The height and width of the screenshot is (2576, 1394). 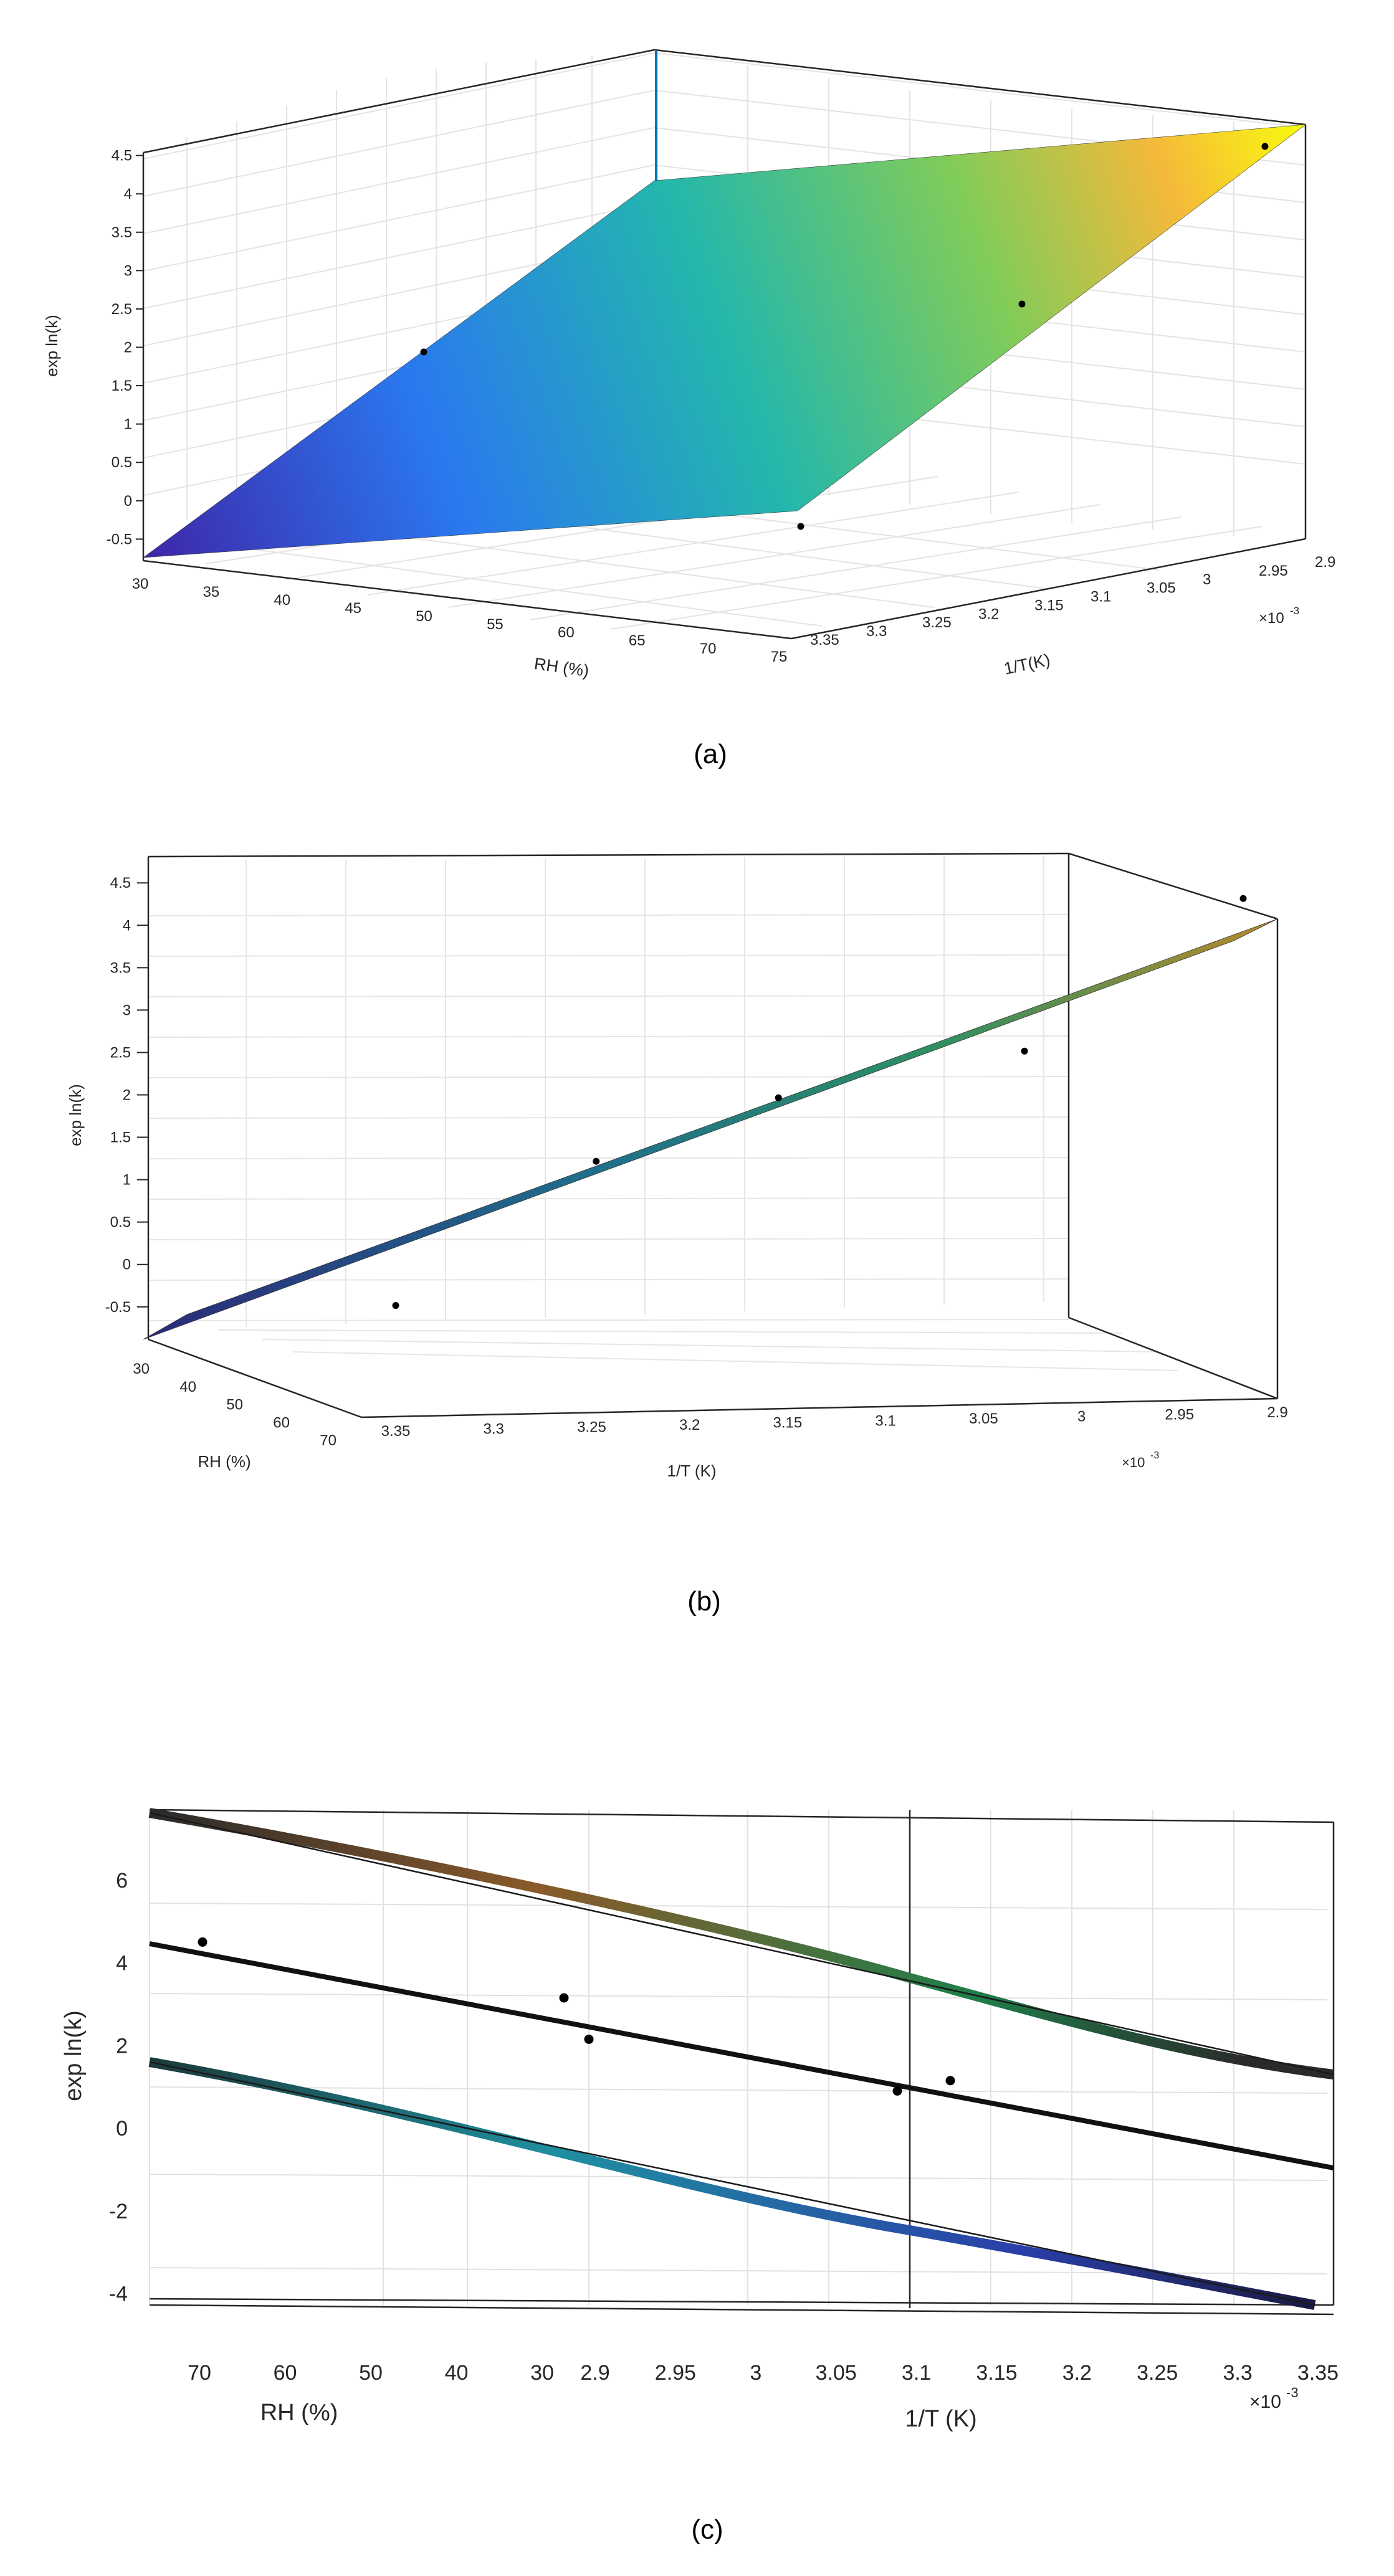 What do you see at coordinates (835, 1422) in the screenshot?
I see `panel-b-y-ticks: 3.35 3.3 3.25 3.2 3.15 3.1 3.05 3 2.95 2.9` at bounding box center [835, 1422].